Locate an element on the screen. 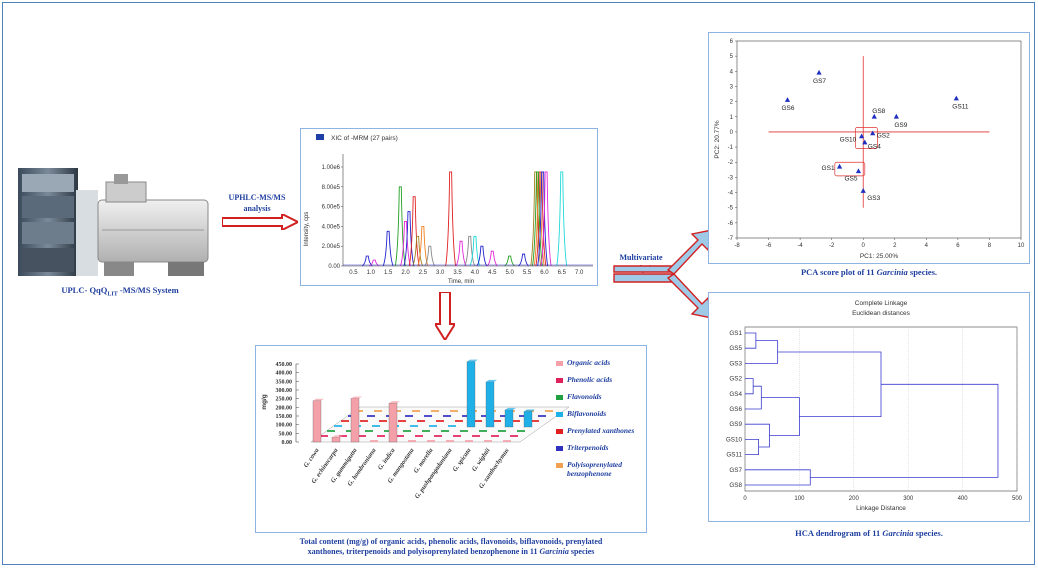 This screenshot has width=1038, height=568. chrom-xtick: 5.5 is located at coordinates (527, 273).